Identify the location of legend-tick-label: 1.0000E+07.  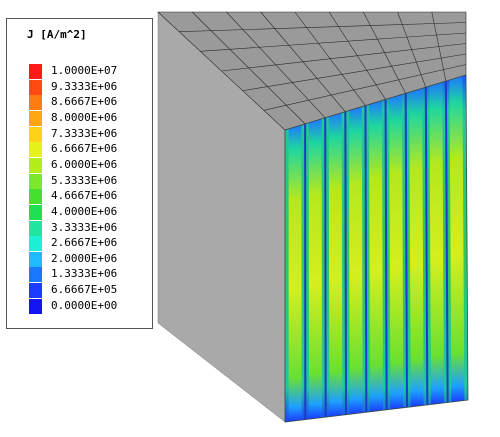
(84, 70).